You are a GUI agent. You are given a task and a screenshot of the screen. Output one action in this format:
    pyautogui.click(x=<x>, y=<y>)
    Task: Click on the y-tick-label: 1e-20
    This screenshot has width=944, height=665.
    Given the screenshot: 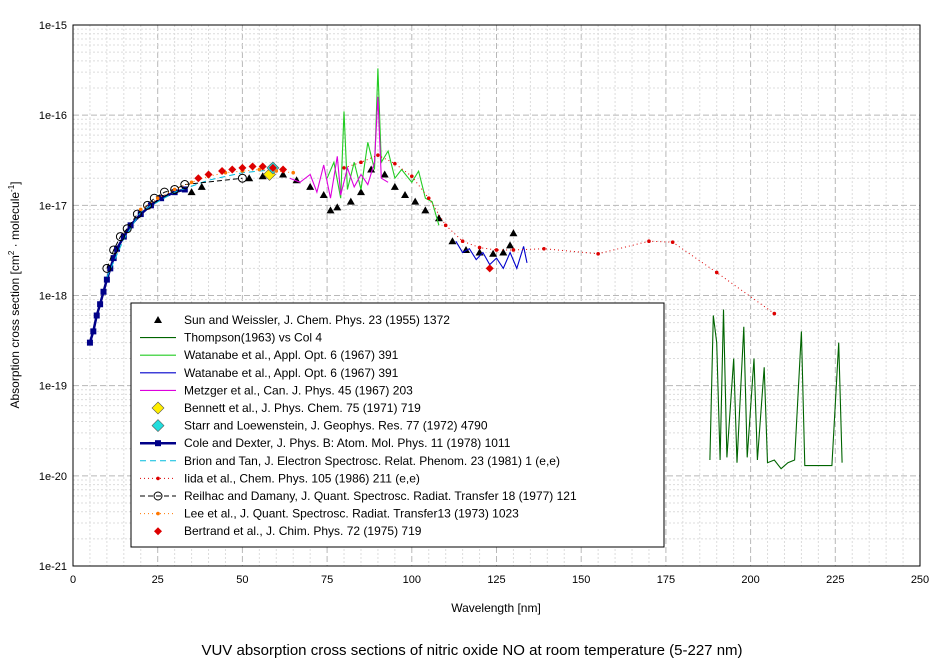 What is the action you would take?
    pyautogui.click(x=53, y=477)
    